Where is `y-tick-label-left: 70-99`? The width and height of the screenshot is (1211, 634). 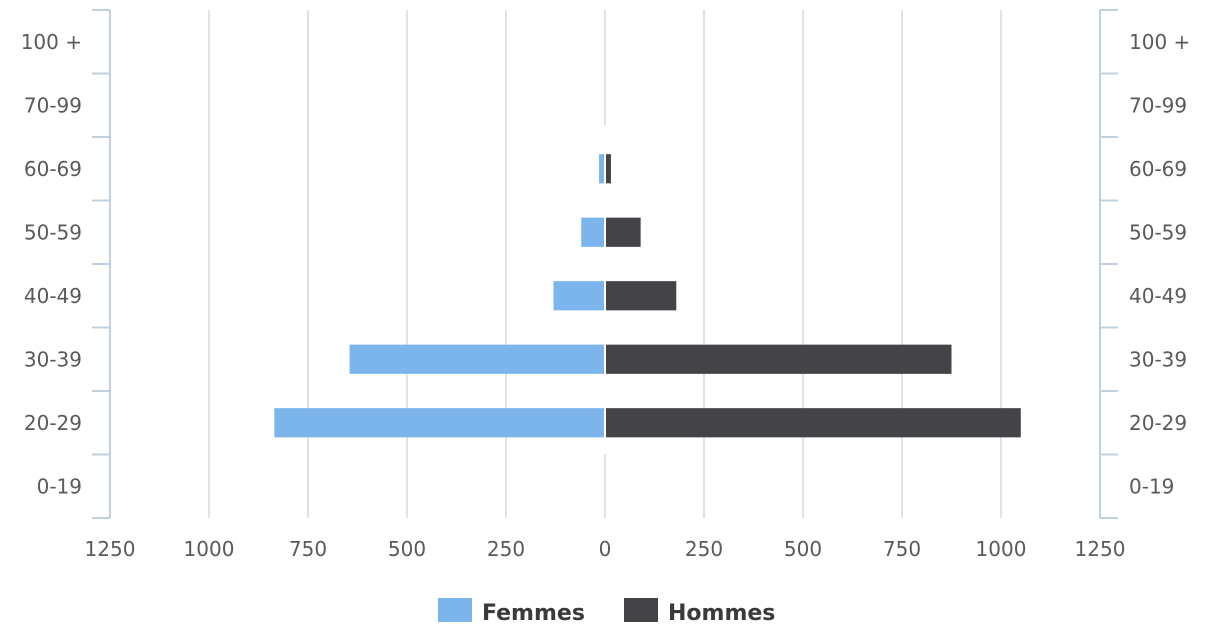
y-tick-label-left: 70-99 is located at coordinates (53, 105).